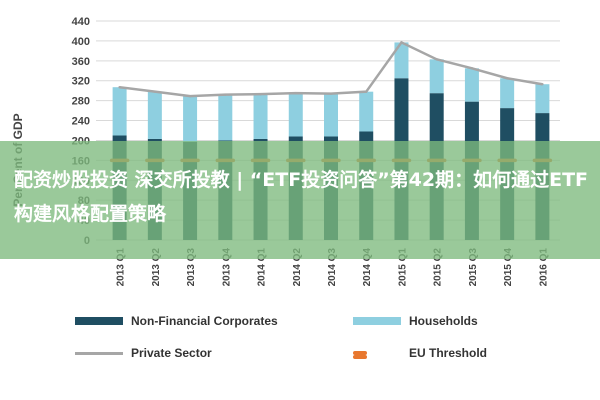  Describe the element at coordinates (81, 82) in the screenshot. I see `y-tick-label: 320` at that location.